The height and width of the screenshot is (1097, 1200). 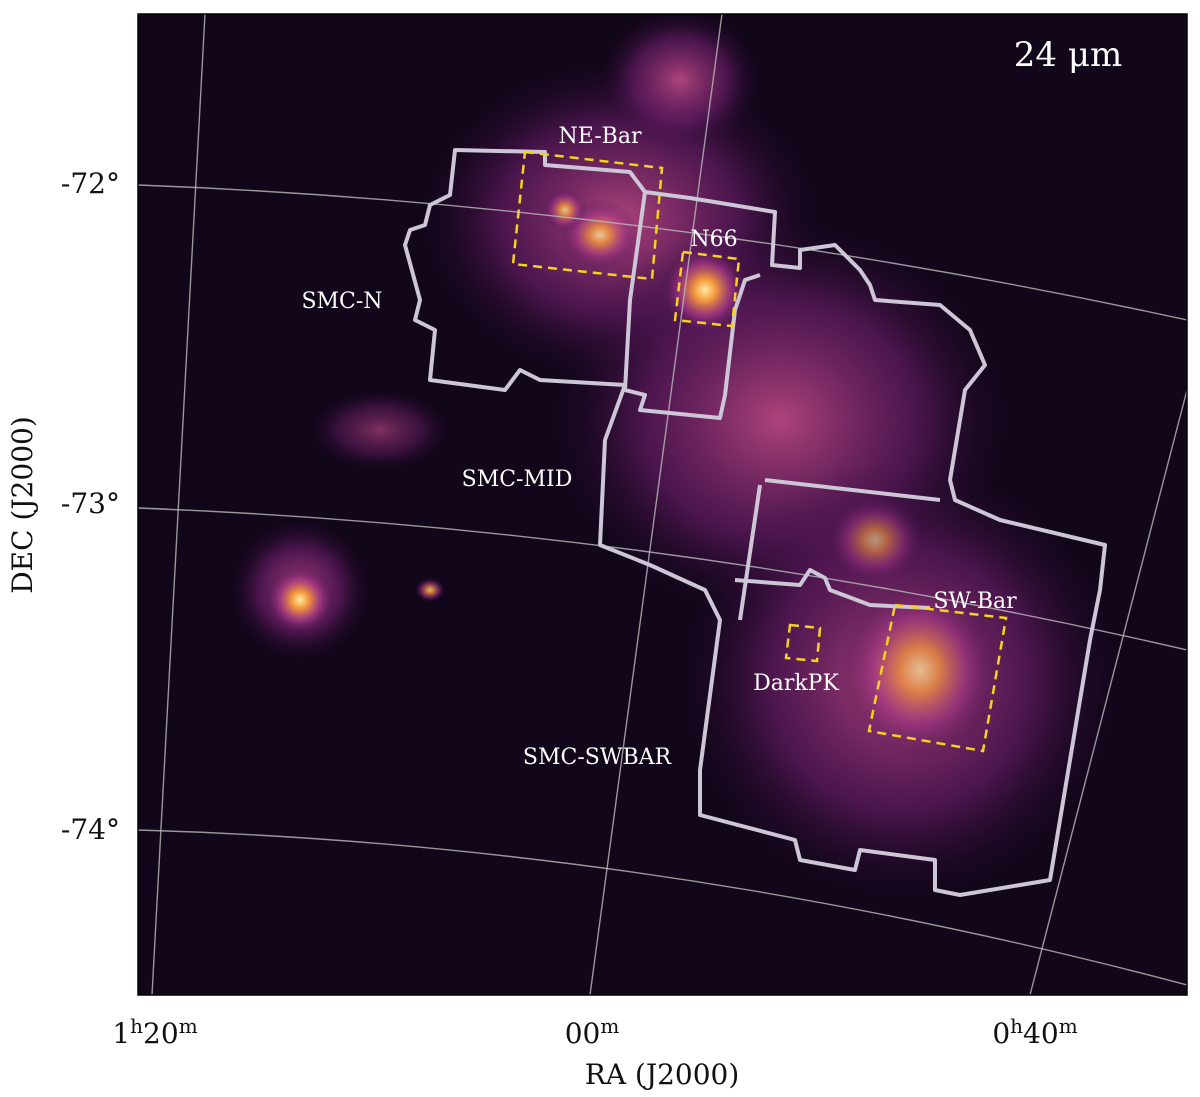 I want to click on region-label: N66, so click(x=713, y=239).